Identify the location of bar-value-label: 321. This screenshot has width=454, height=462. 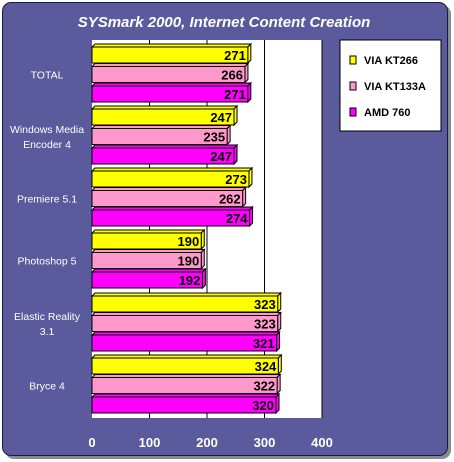
(264, 343).